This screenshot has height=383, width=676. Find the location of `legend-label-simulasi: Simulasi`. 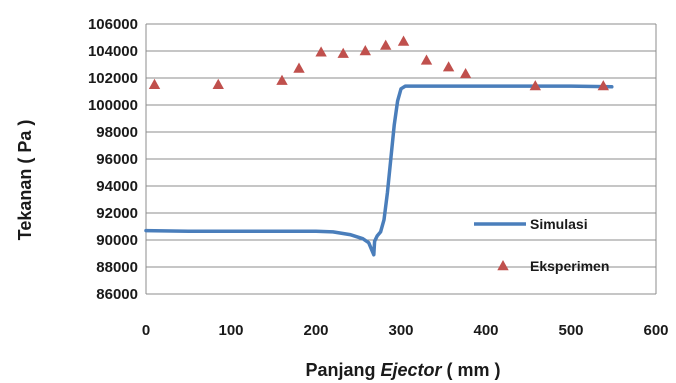

legend-label-simulasi: Simulasi is located at coordinates (559, 224).